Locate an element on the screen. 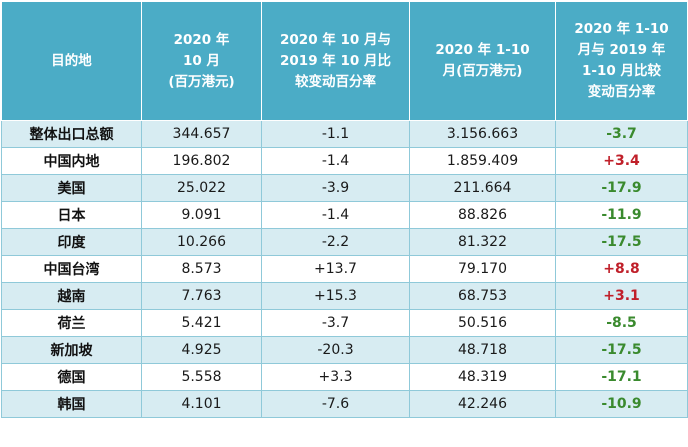 This screenshot has width=688, height=447. destination-cell: 中国内地 is located at coordinates (71, 161).